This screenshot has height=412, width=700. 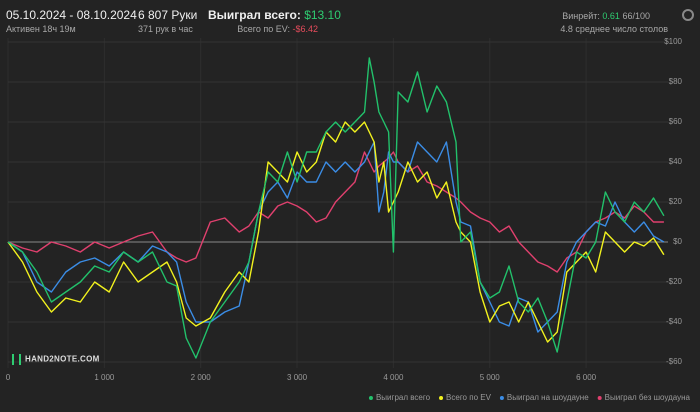 What do you see at coordinates (403, 397) in the screenshot?
I see `legend-label: Выиграл всего` at bounding box center [403, 397].